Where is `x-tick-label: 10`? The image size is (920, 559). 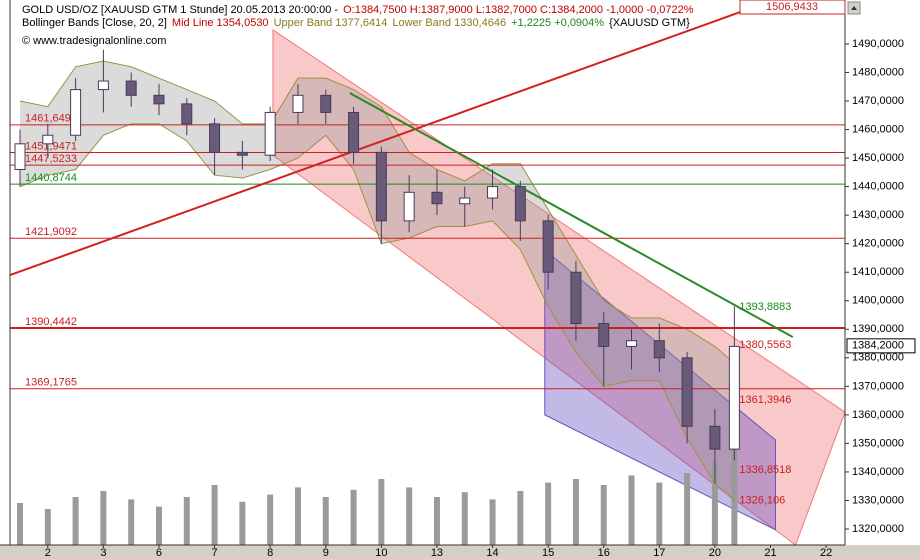
x-tick-label: 10 is located at coordinates (381, 553).